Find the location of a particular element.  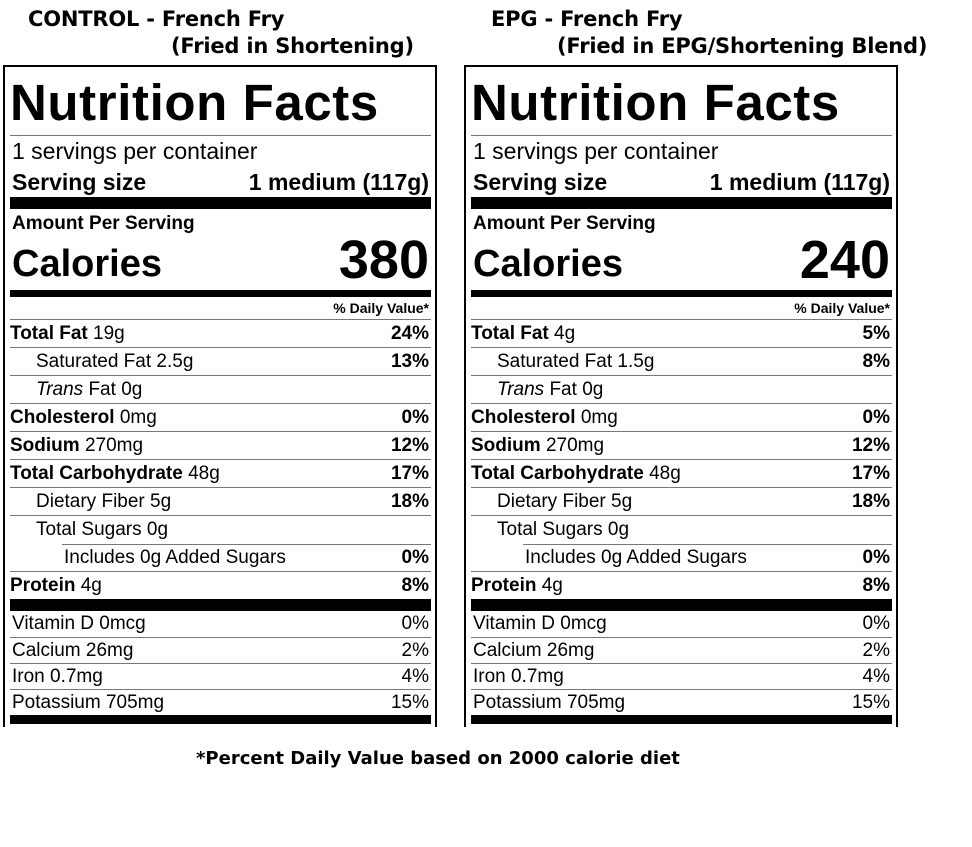

total-fat-row: Total Fat 4g 5% is located at coordinates (681, 333).